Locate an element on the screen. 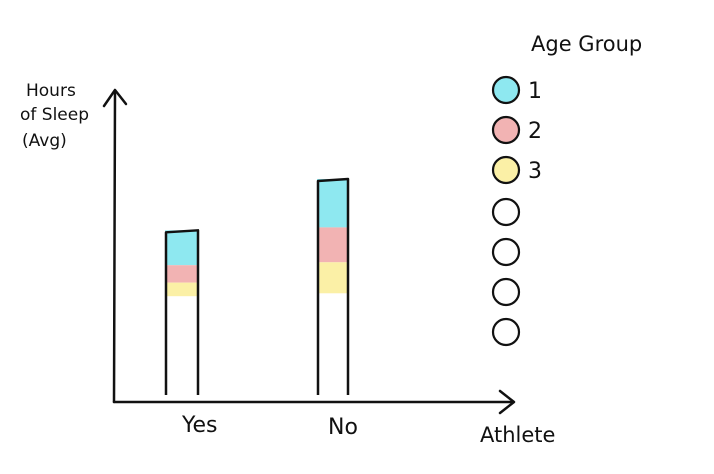 The image size is (714, 474). x-tick-label-no: No is located at coordinates (343, 427).